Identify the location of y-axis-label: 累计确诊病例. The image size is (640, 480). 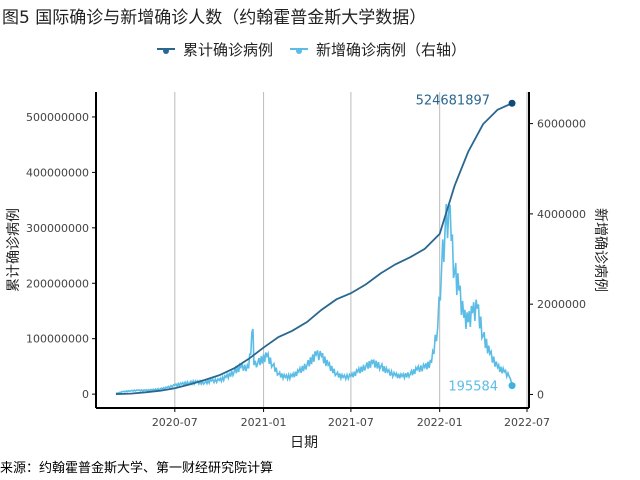
(14, 250).